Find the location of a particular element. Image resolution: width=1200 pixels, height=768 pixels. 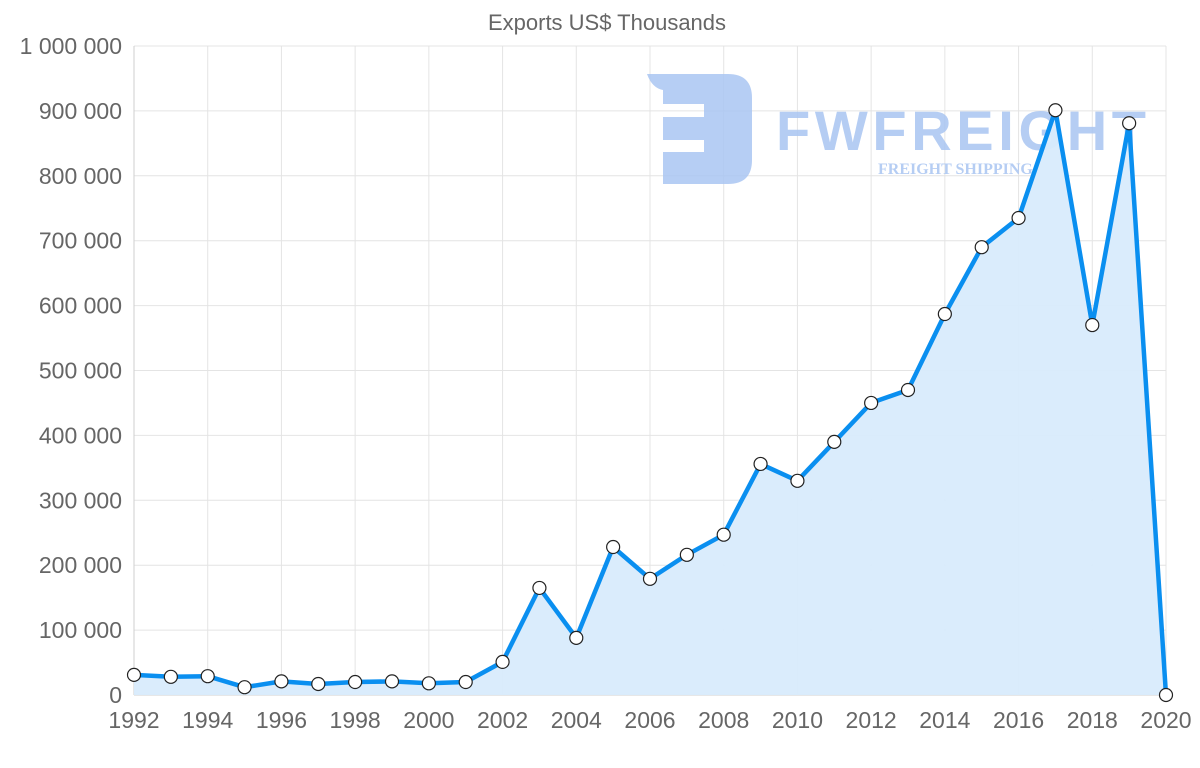

x-tick-label: 1996 is located at coordinates (281, 720).